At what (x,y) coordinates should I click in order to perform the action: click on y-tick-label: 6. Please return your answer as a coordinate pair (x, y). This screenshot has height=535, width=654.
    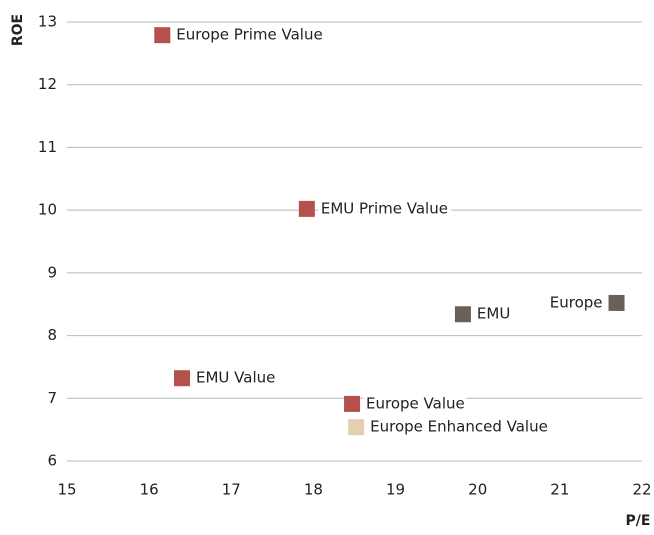
    Looking at the image, I should click on (52, 461).